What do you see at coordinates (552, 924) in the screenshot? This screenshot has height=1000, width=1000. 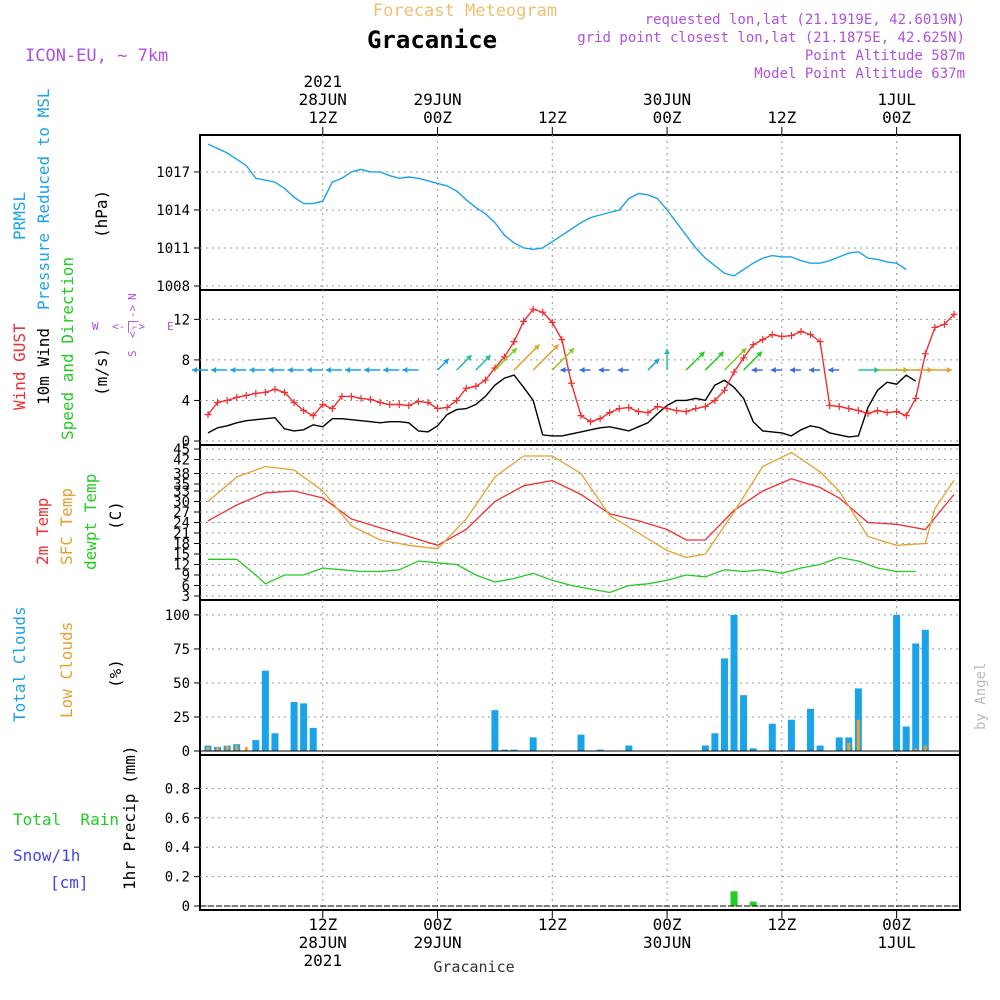 I see `bottom-time-label: 12Z` at bounding box center [552, 924].